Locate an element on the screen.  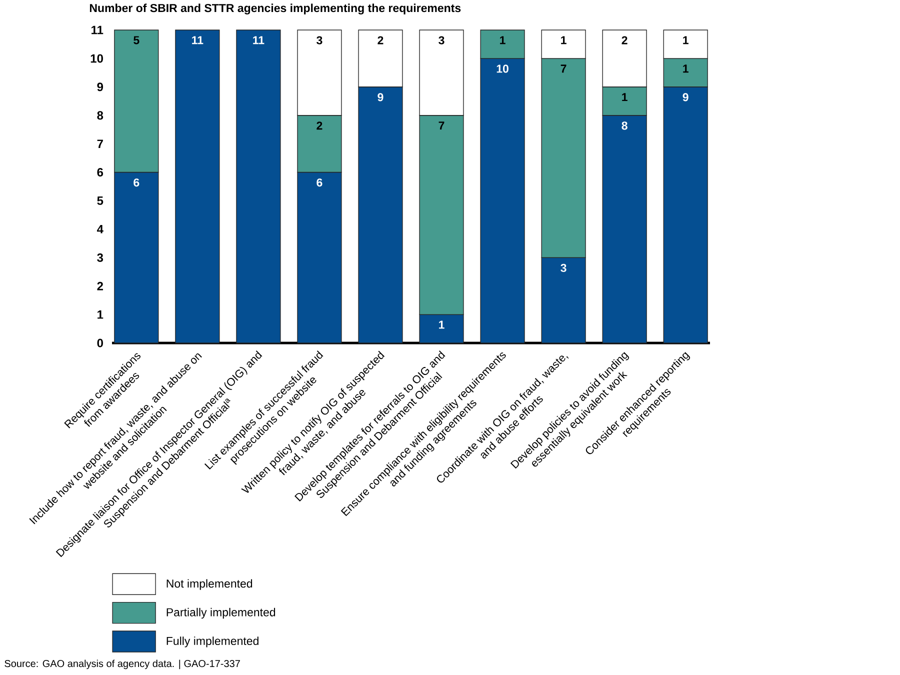
y-tick-label: 6 is located at coordinates (100, 172).